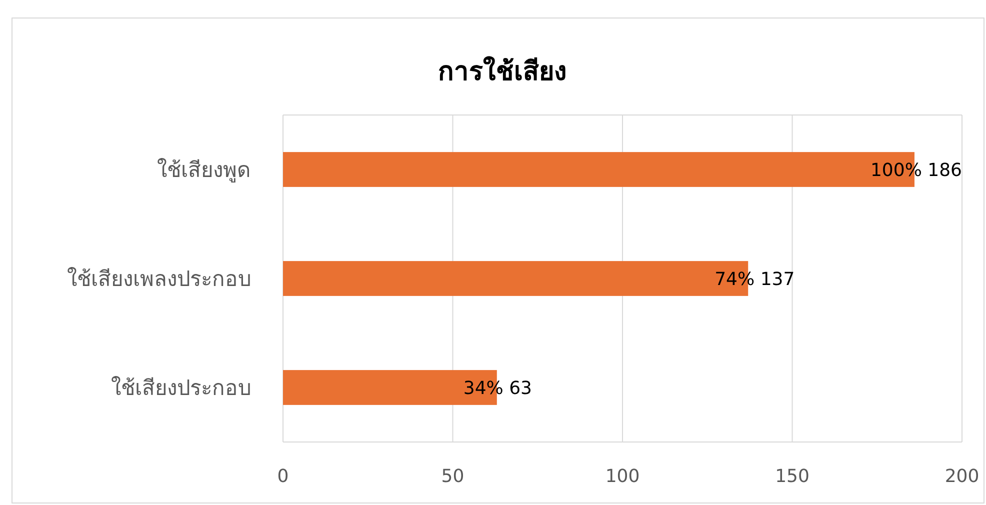 The image size is (986, 505). What do you see at coordinates (792, 476) in the screenshot?
I see `x-tick-label: 150` at bounding box center [792, 476].